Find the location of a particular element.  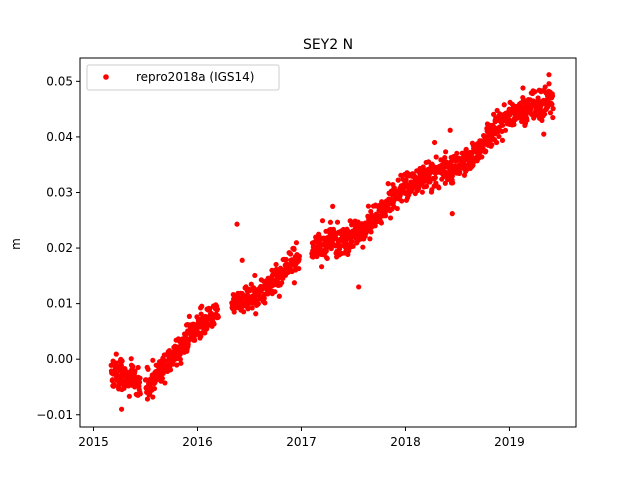

y-tick-label: 0.05 is located at coordinates (59, 81).